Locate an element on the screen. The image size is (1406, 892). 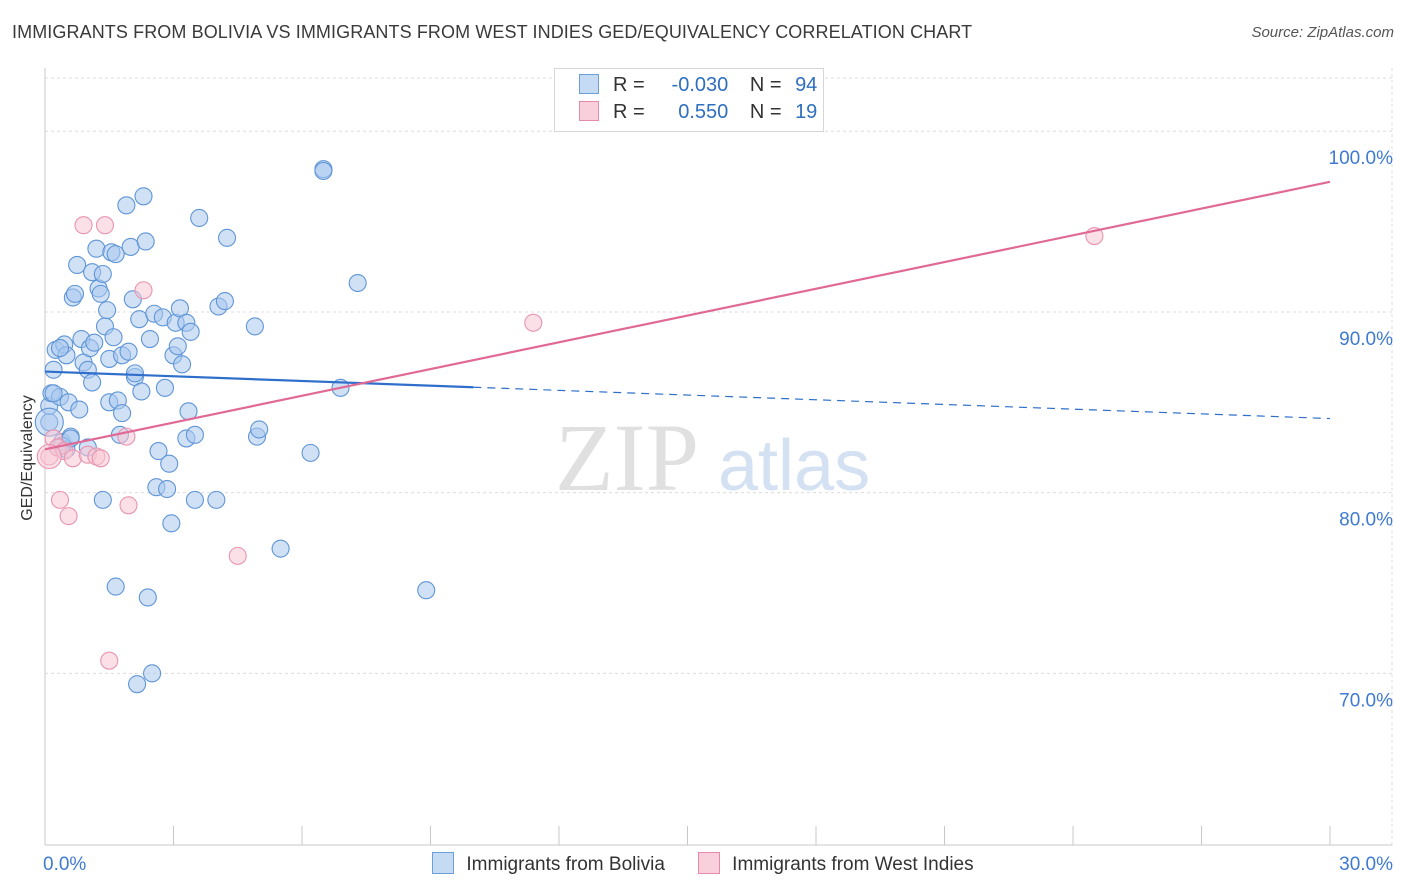
x-tick-label: 30.0% is located at coordinates (1366, 864).